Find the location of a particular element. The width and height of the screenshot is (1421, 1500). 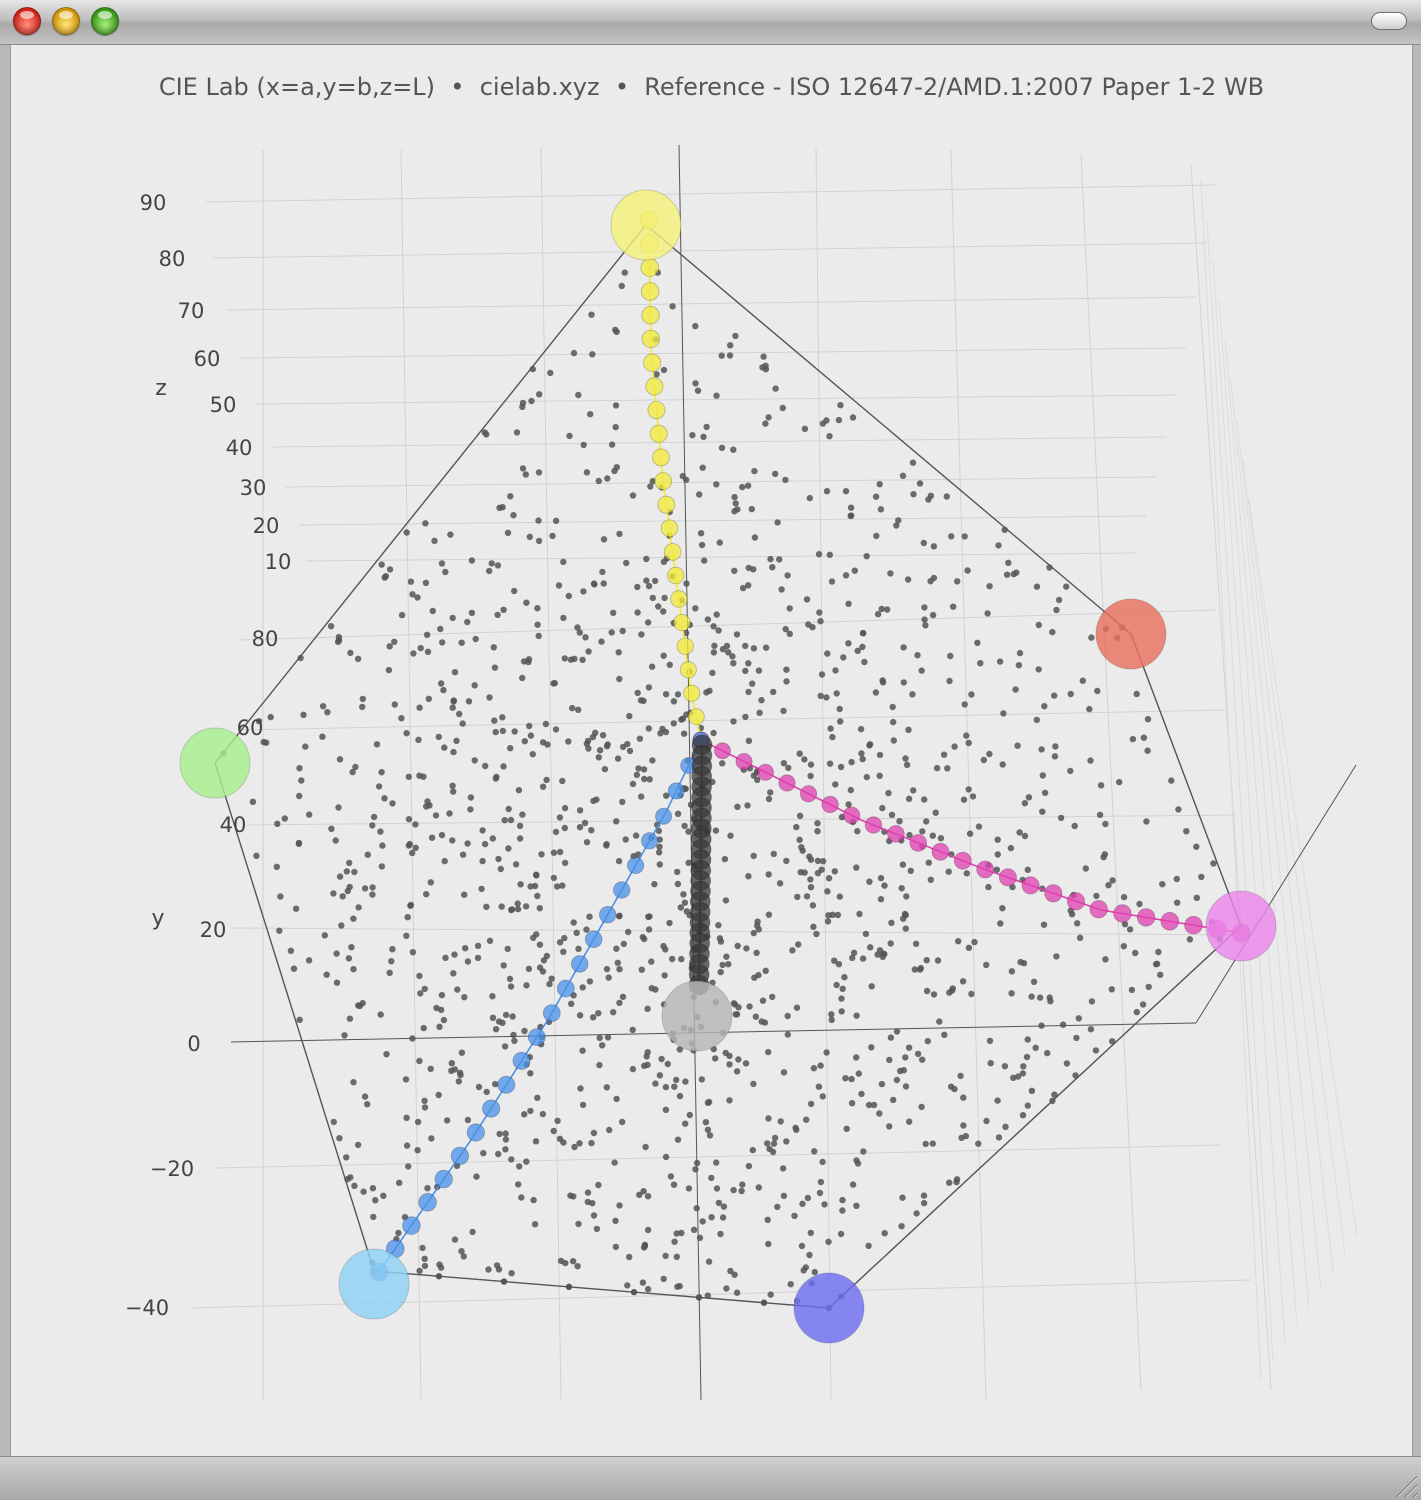

minimize-icon is located at coordinates (66, 21).